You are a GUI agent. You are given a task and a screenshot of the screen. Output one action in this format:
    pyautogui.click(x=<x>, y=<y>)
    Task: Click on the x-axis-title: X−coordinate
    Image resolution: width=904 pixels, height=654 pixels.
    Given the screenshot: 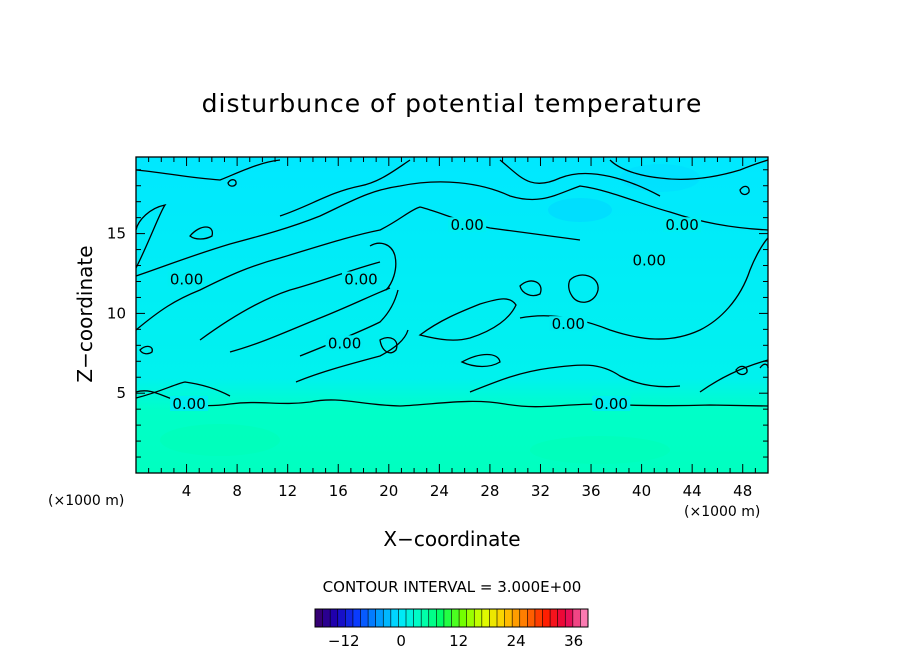 What is the action you would take?
    pyautogui.click(x=451, y=539)
    